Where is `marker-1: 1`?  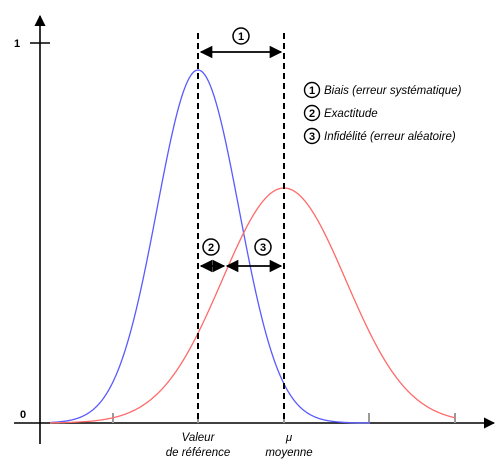
marker-1: 1 is located at coordinates (241, 36).